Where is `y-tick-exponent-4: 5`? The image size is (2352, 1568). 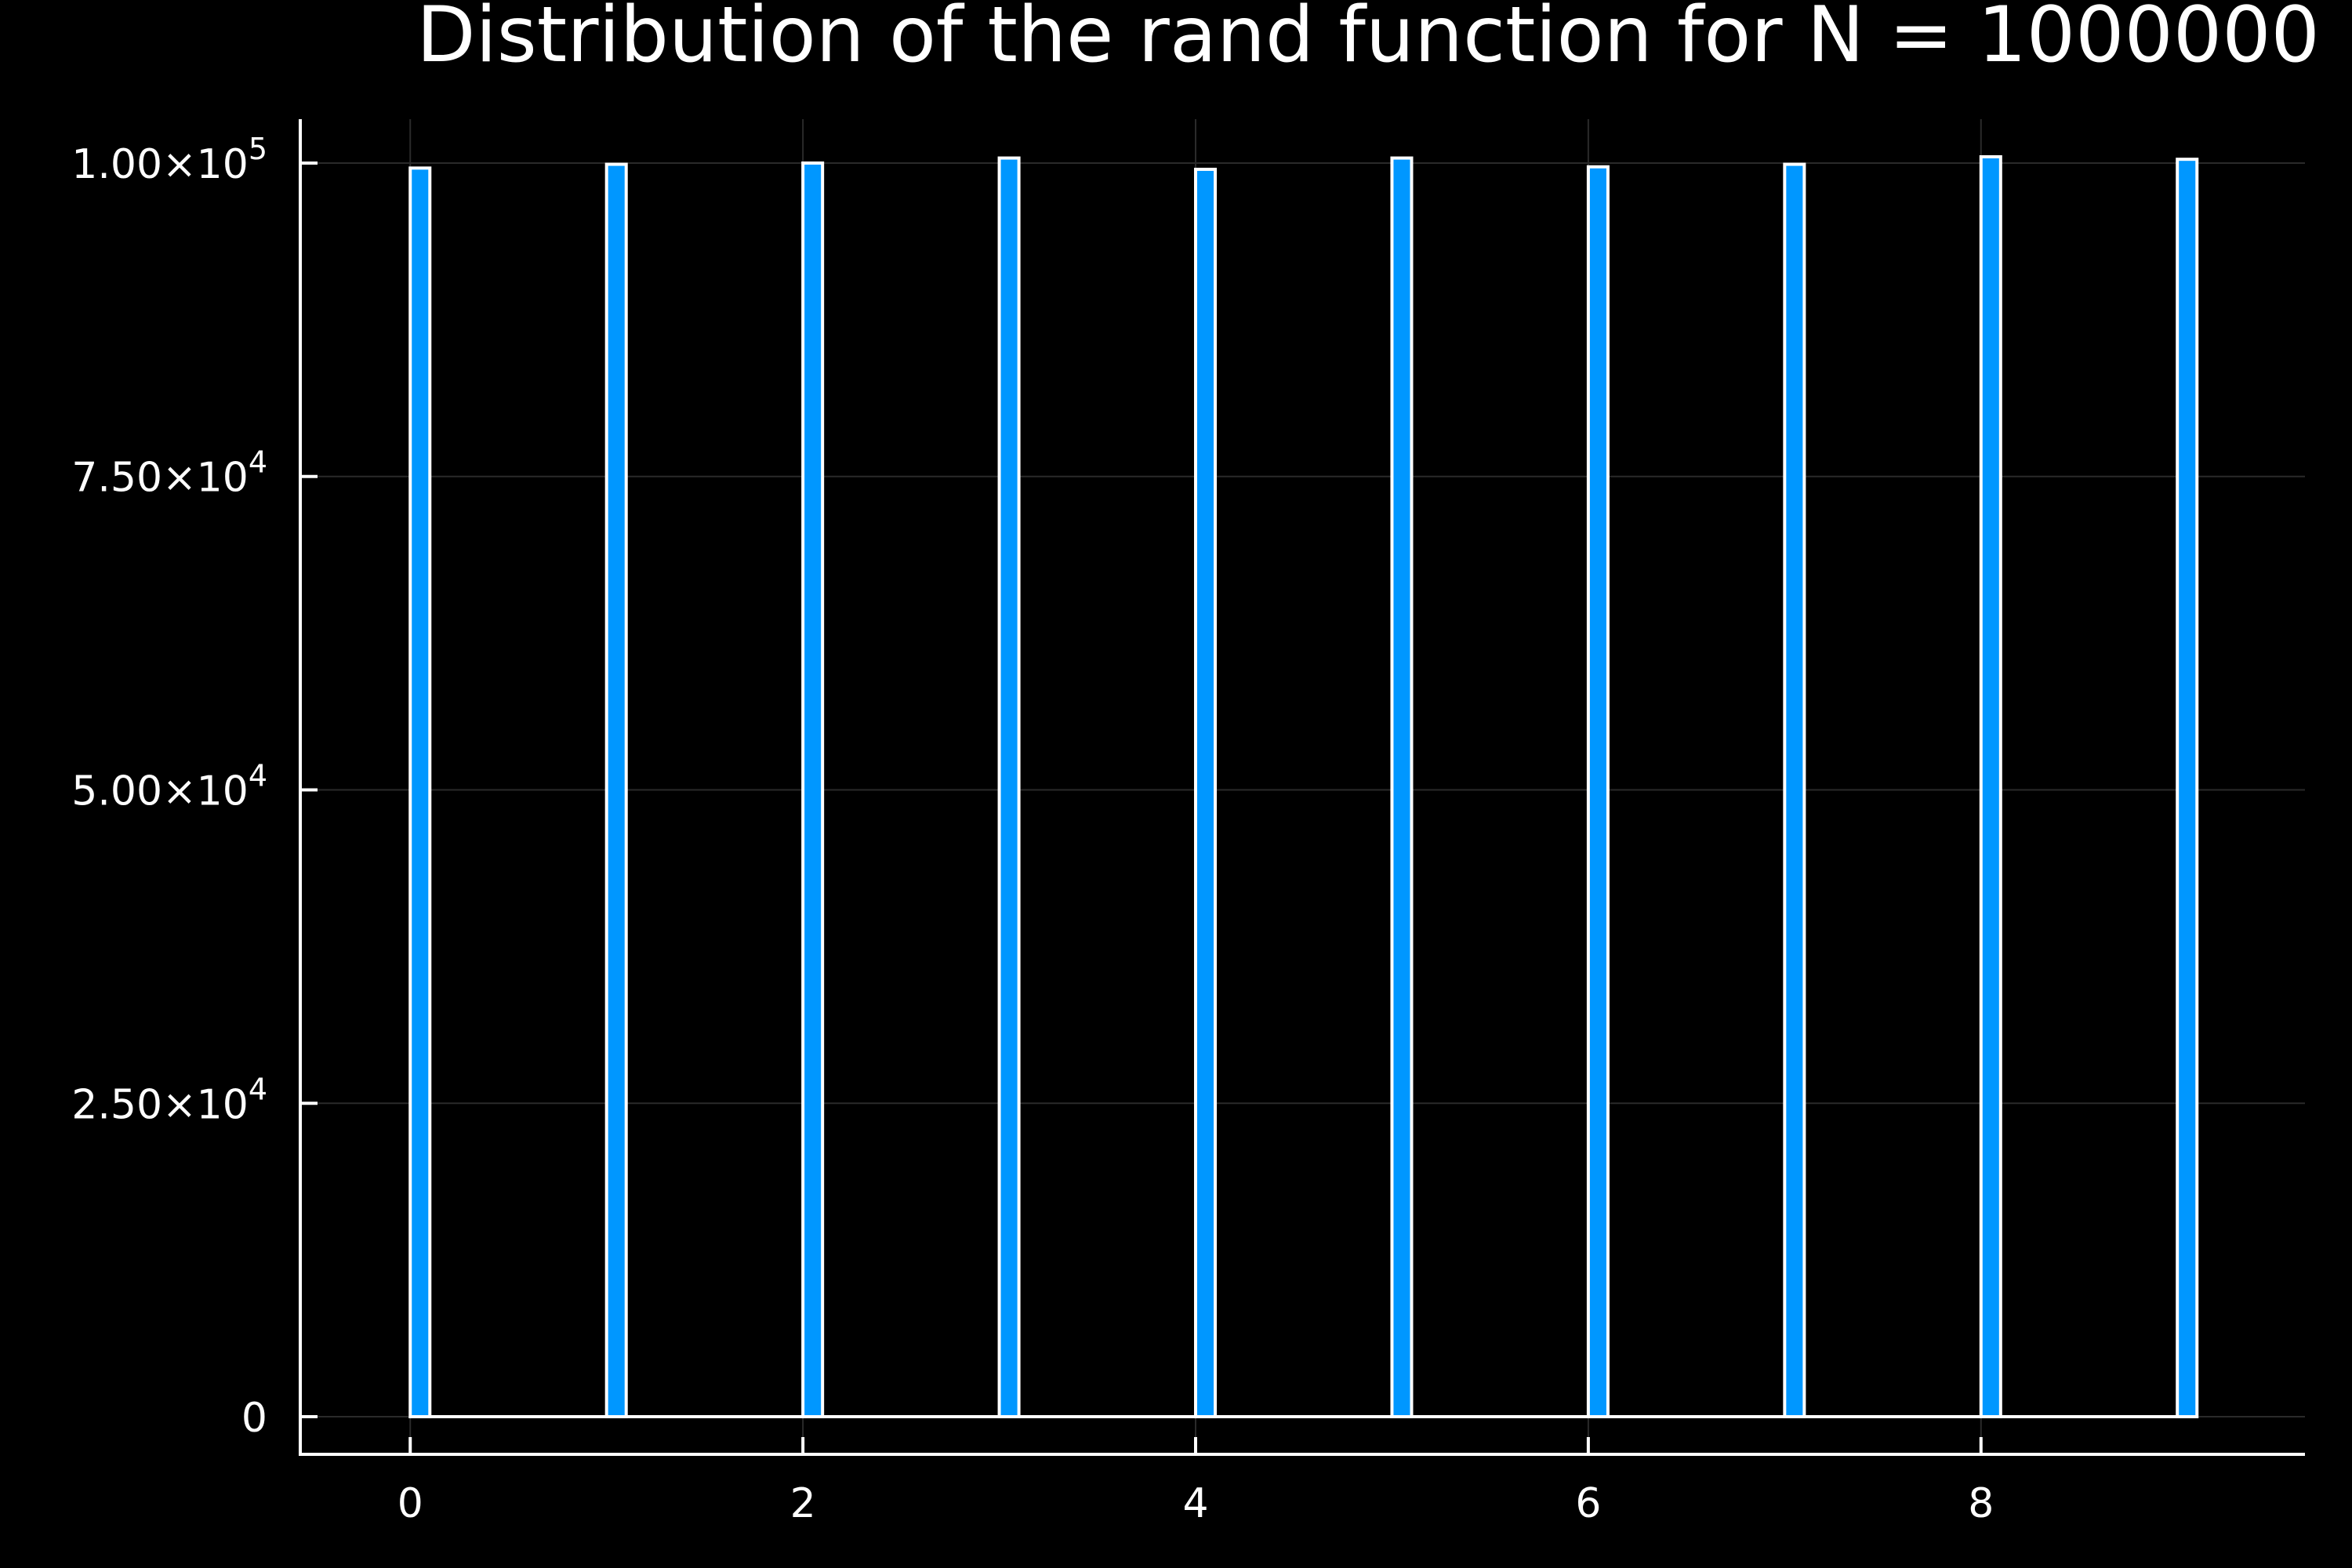 y-tick-exponent-4: 5 is located at coordinates (258, 149).